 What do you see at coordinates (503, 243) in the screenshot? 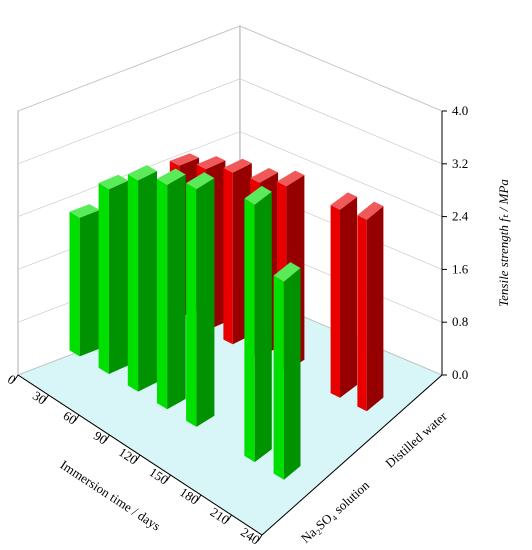
I see `y-axis-title: Tensile strength fₜ / MPa` at bounding box center [503, 243].